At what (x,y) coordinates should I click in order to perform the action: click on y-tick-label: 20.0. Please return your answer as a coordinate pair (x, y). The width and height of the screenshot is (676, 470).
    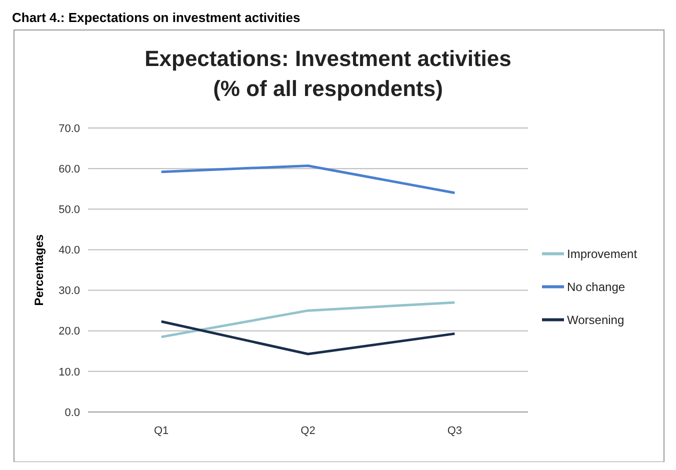
    Looking at the image, I should click on (69, 332).